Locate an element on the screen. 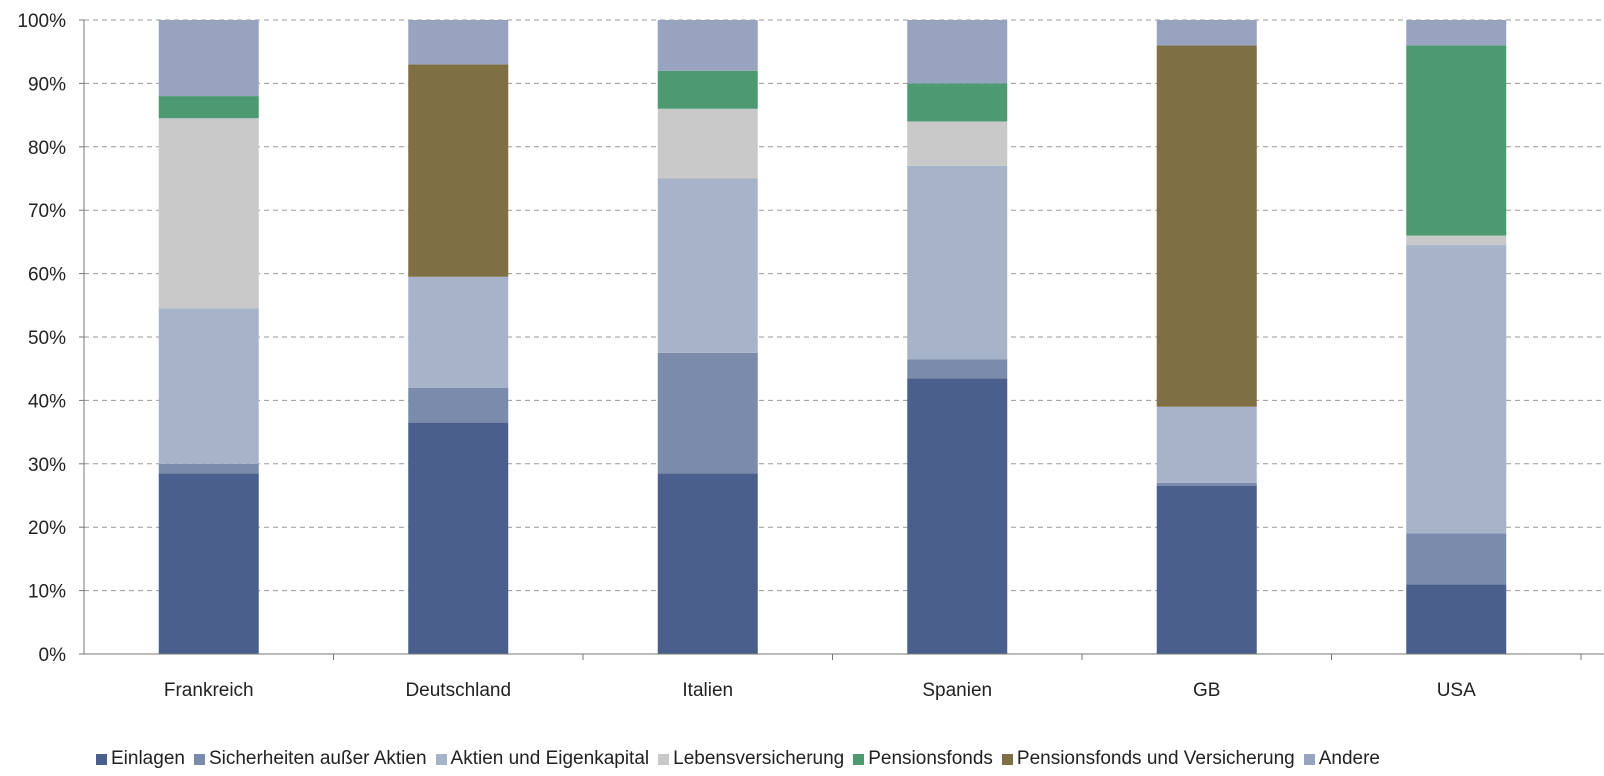  legend-item: Andere is located at coordinates (1341, 759).